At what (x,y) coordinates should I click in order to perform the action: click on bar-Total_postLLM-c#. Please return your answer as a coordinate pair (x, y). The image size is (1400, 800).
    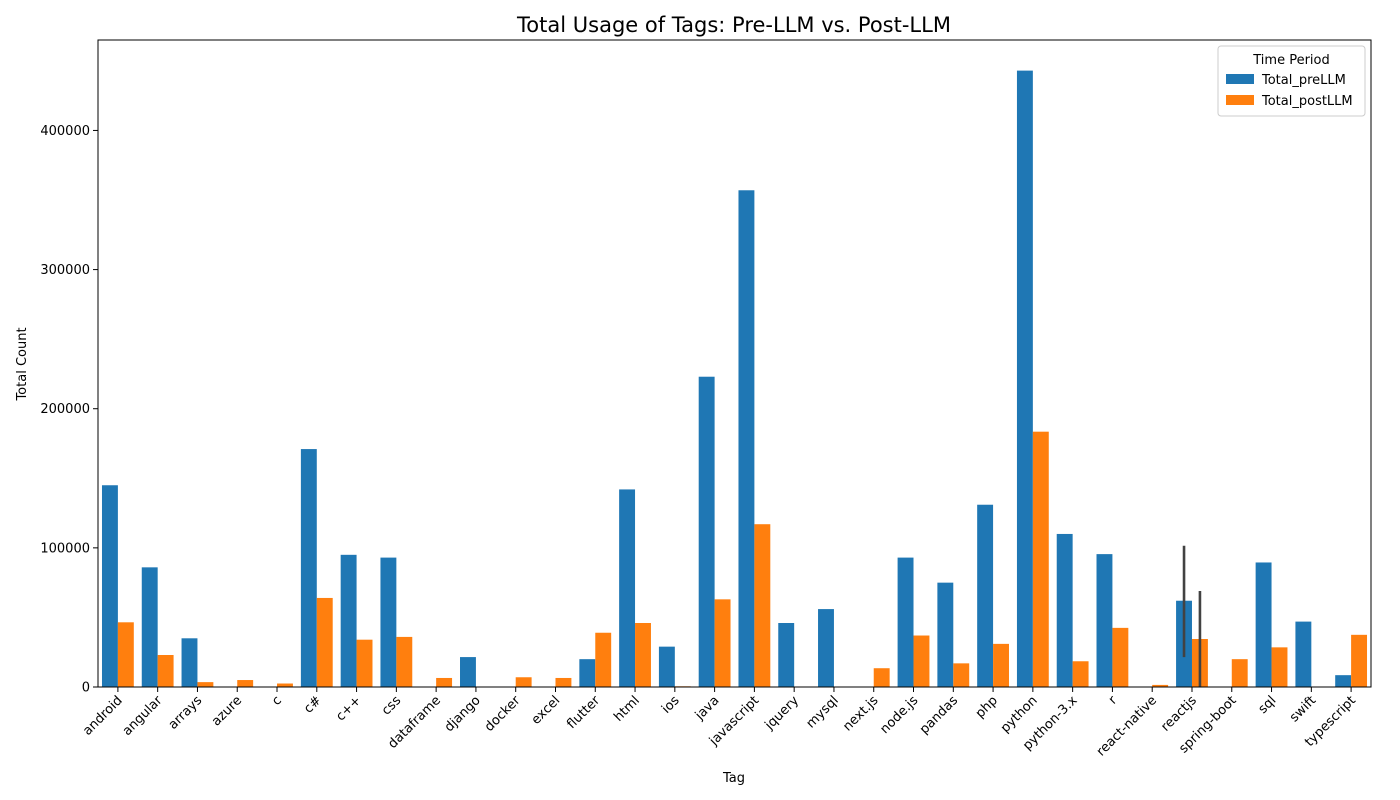
    Looking at the image, I should click on (324, 642).